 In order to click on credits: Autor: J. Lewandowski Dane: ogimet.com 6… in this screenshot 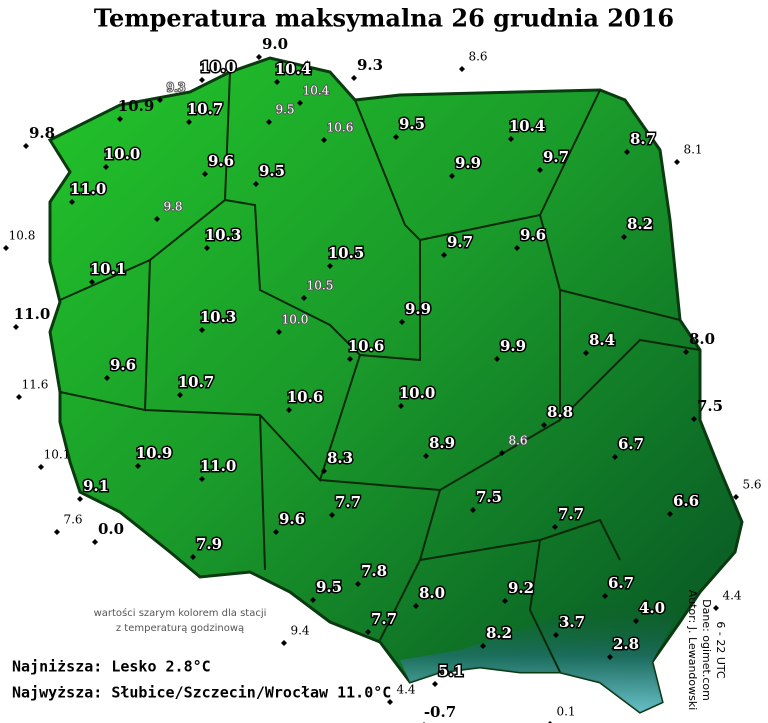, I will do `click(706, 650)`.